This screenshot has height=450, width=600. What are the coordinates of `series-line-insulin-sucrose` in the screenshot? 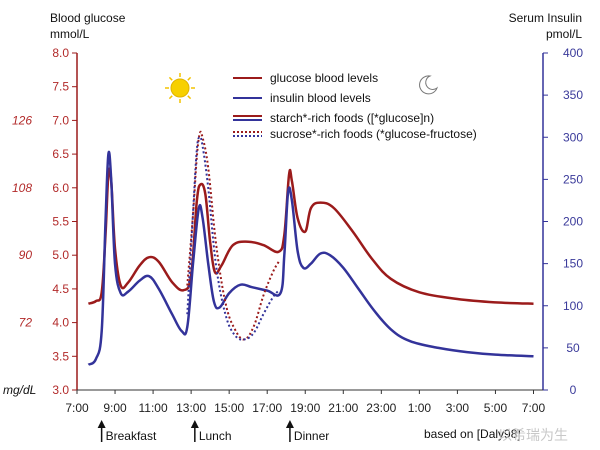 It's located at (233, 238).